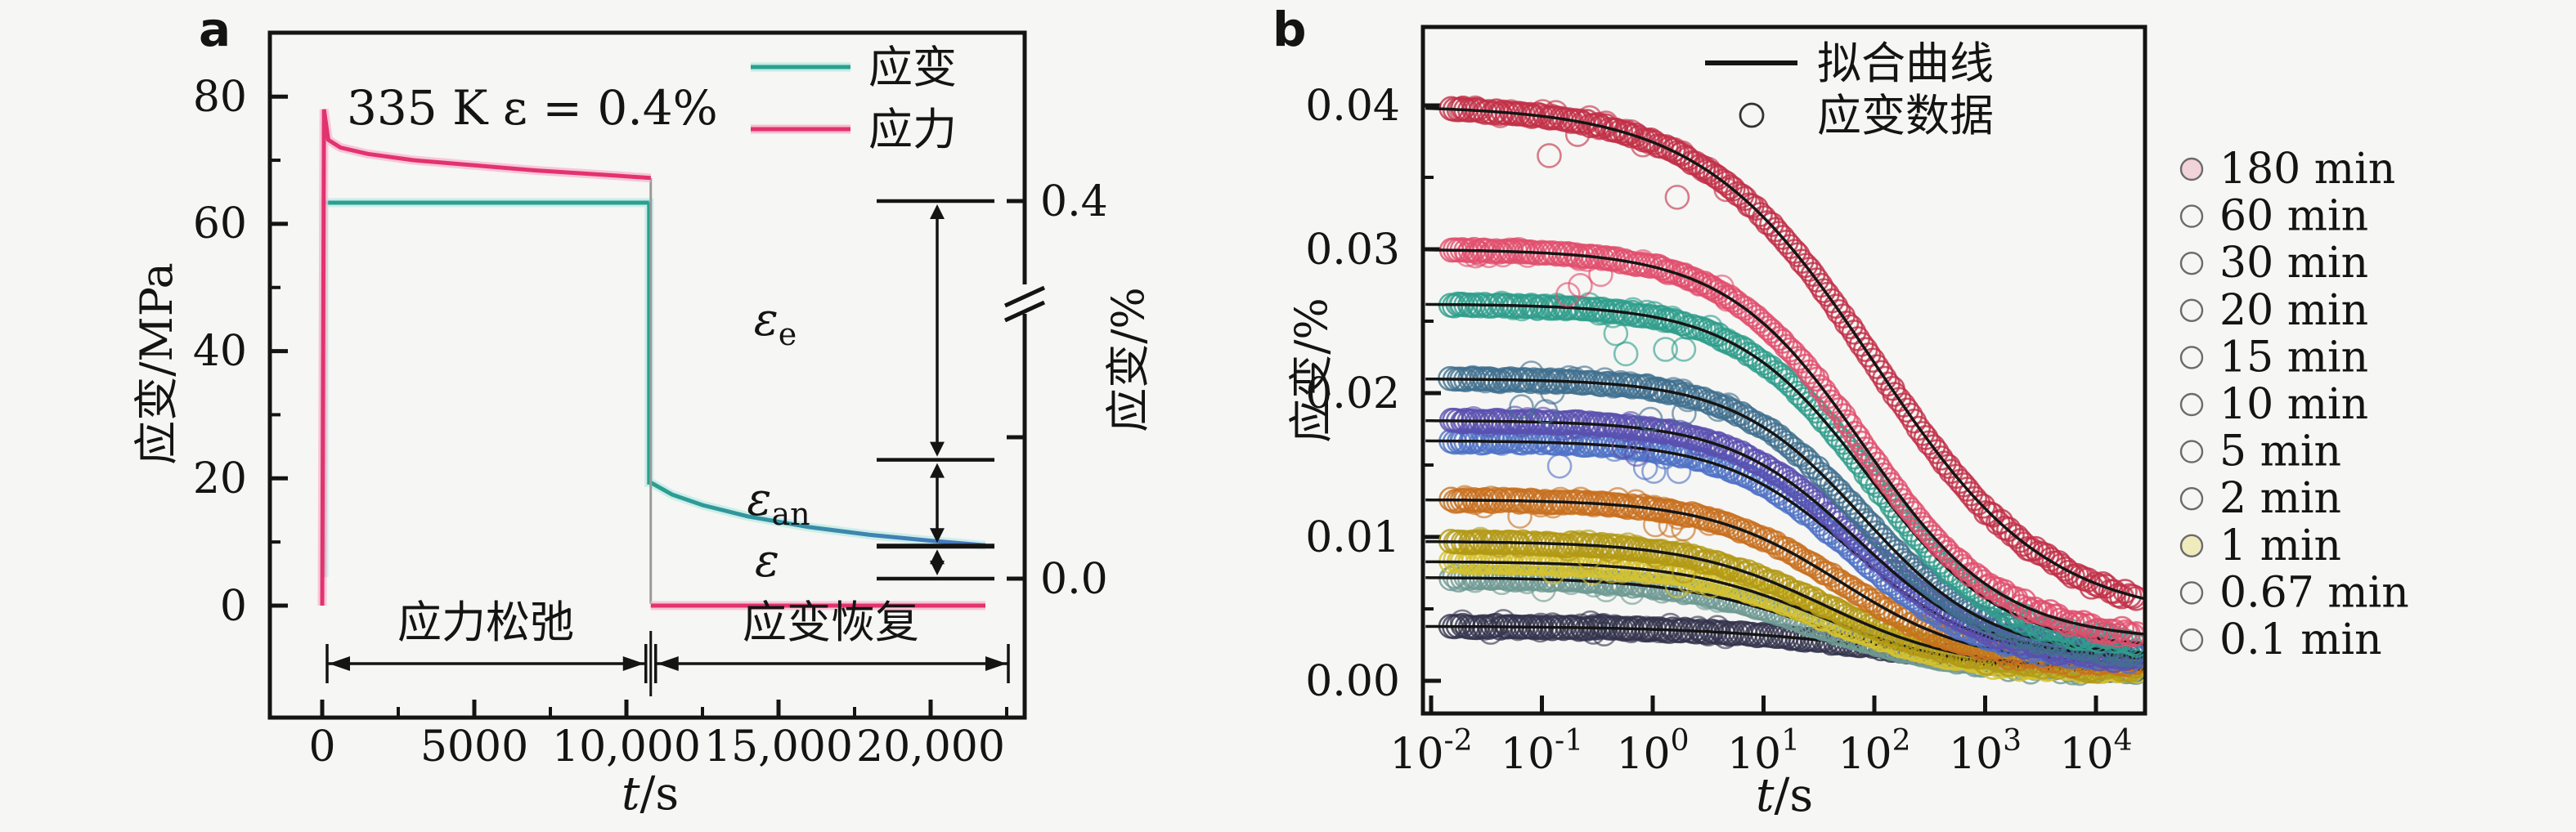 Image resolution: width=2576 pixels, height=832 pixels. Describe the element at coordinates (2293, 357) in the screenshot. I see `series-legend-label: 15 min` at that location.